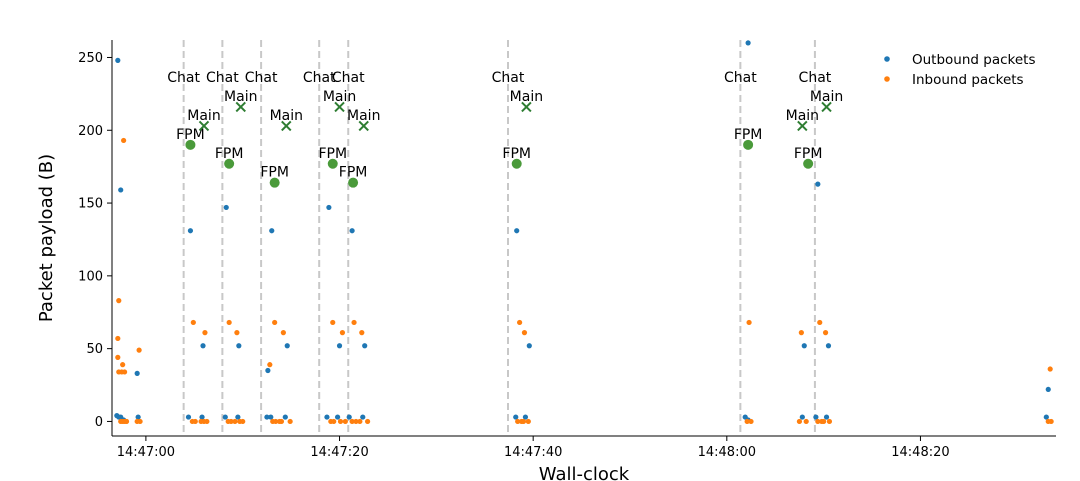  What do you see at coordinates (968, 80) in the screenshot?
I see `legend-label-inbound: Inbound packets` at bounding box center [968, 80].